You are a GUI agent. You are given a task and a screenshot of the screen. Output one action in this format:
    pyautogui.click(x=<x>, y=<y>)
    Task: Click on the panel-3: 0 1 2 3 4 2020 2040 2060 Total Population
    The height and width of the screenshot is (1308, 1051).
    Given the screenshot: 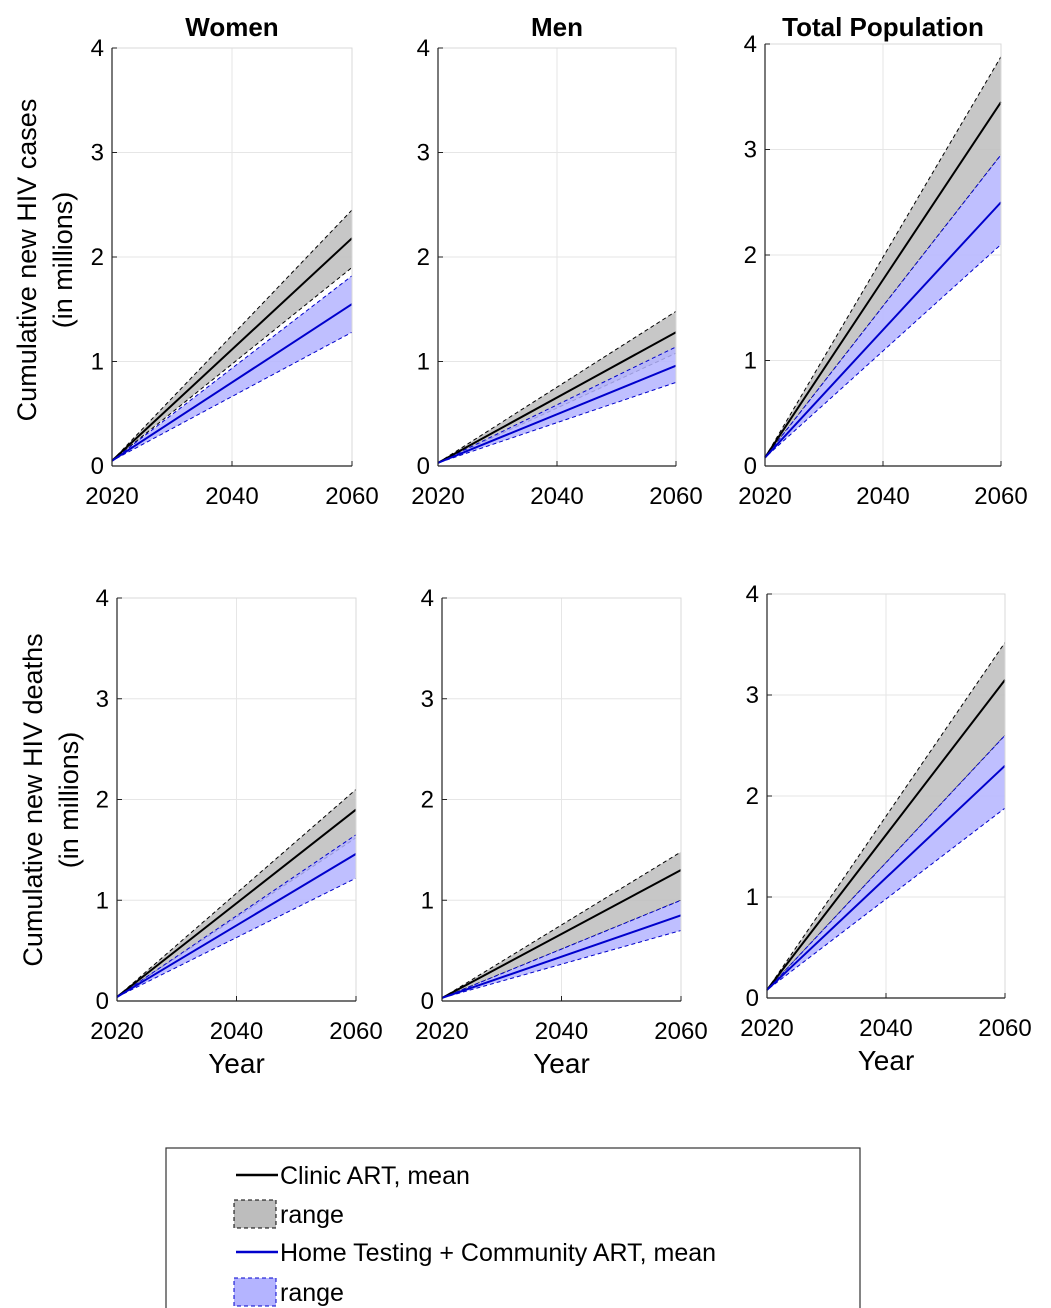 What is the action you would take?
    pyautogui.click(x=882, y=261)
    